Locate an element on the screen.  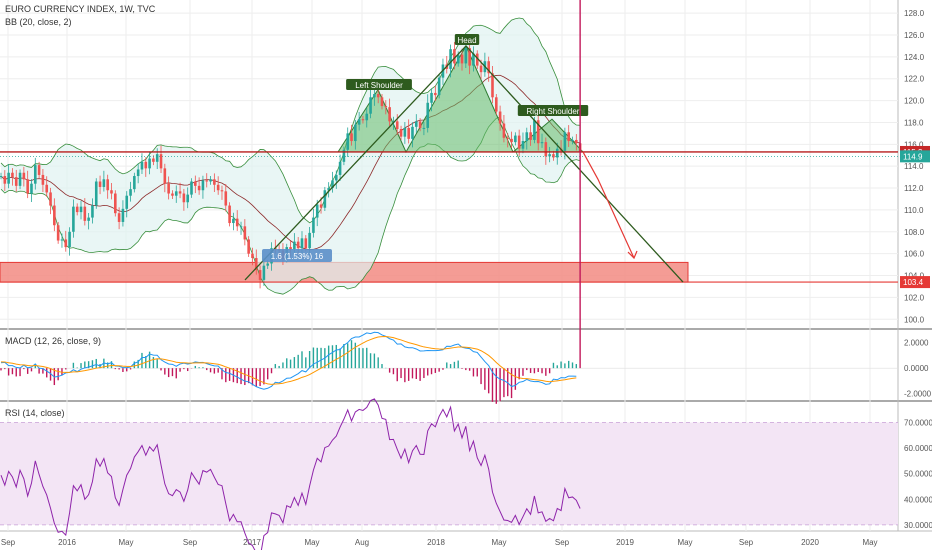
rsi-tick-label: 30.0000 is located at coordinates (918, 525).